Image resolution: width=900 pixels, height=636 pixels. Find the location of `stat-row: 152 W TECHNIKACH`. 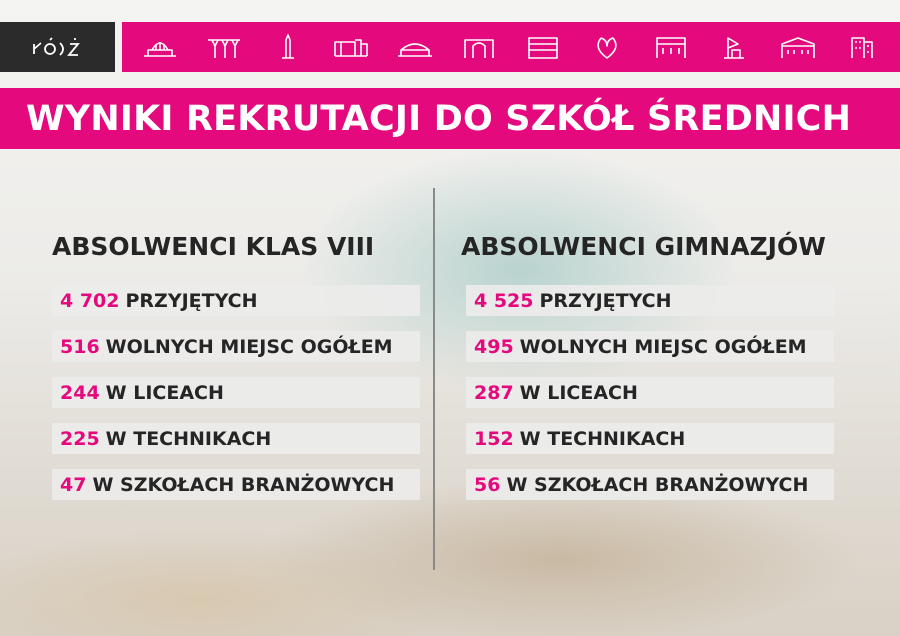

stat-row: 152 W TECHNIKACH is located at coordinates (650, 438).